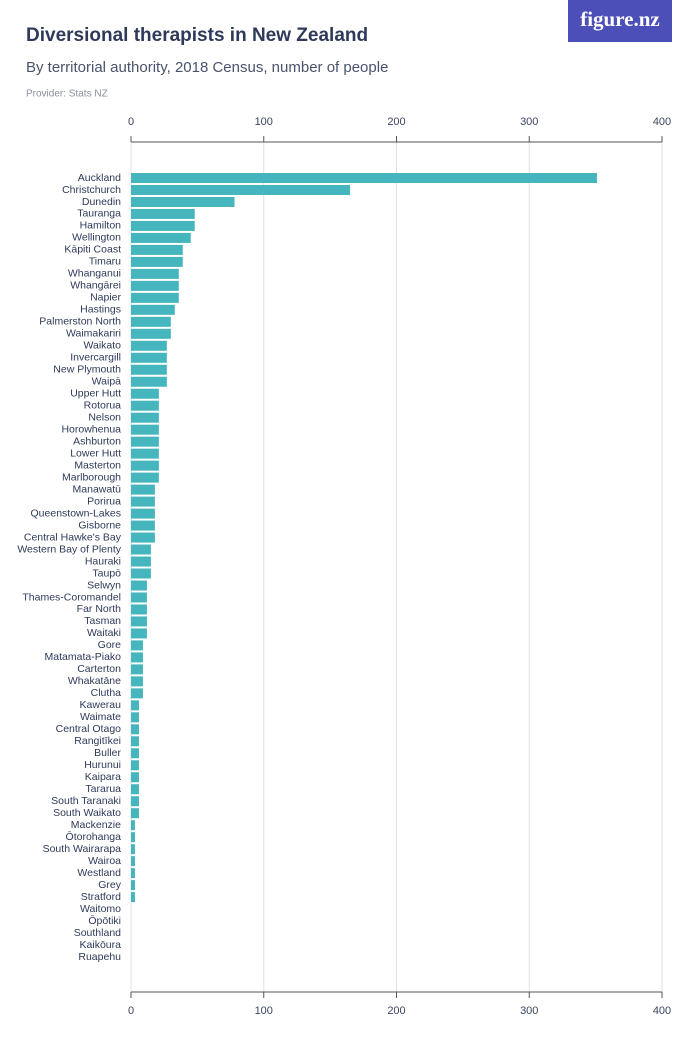 This screenshot has width=700, height=1050. I want to click on y-tick-label: Whangārei, so click(95, 286).